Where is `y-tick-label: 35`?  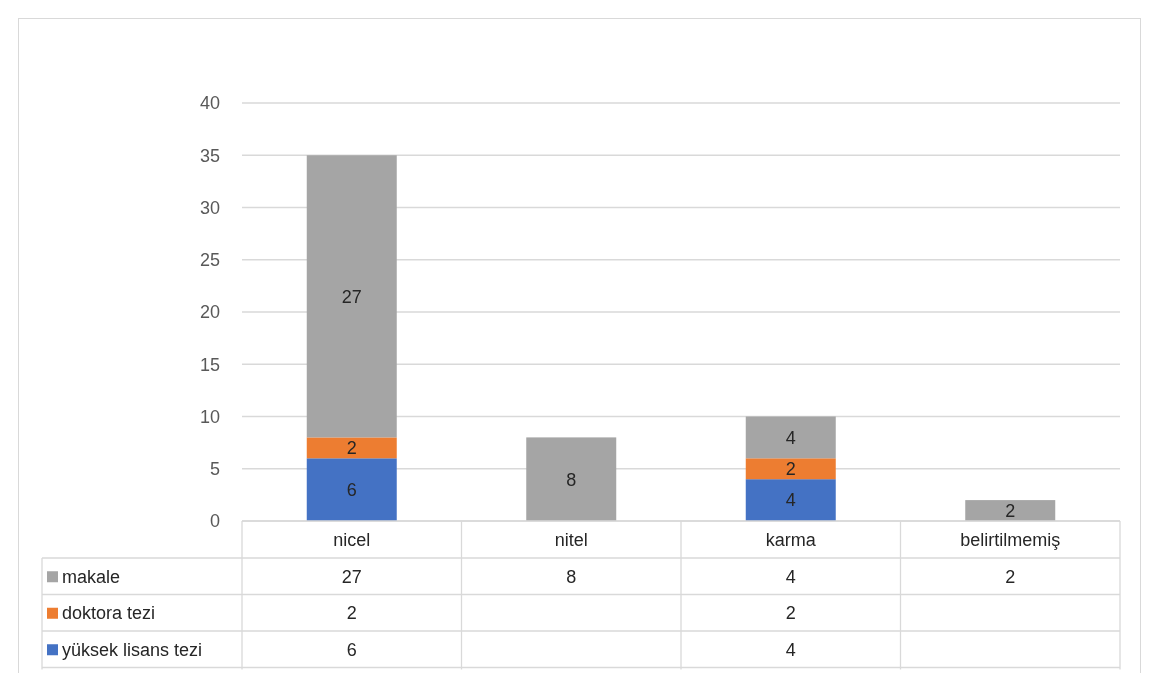
y-tick-label: 35 is located at coordinates (209, 155).